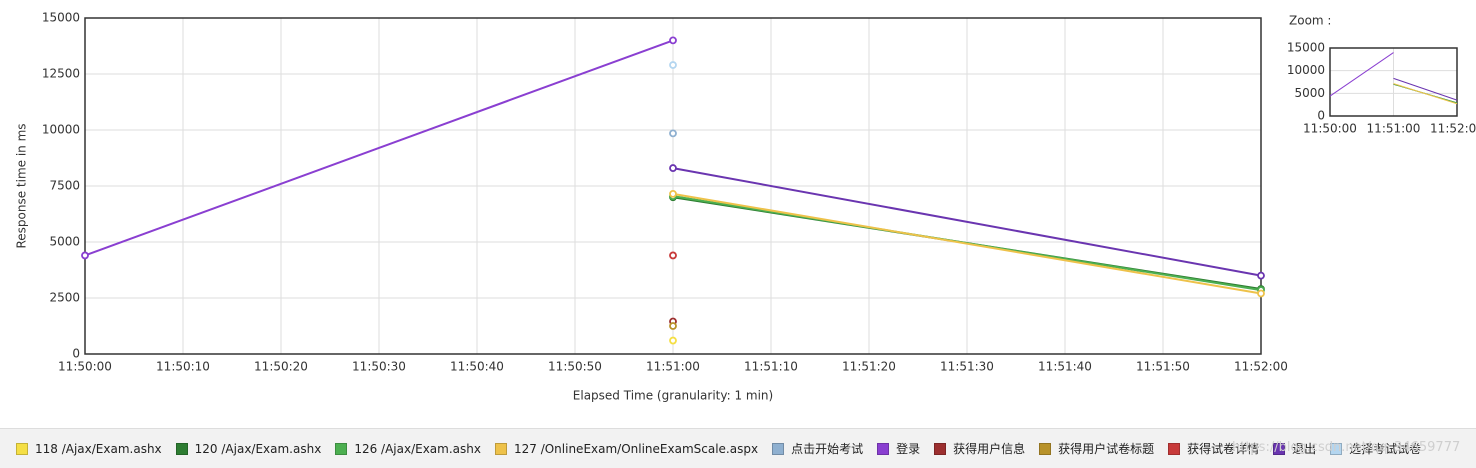 This screenshot has width=1476, height=468. What do you see at coordinates (827, 449) in the screenshot?
I see `legend-label: 点击开始考试` at bounding box center [827, 449].